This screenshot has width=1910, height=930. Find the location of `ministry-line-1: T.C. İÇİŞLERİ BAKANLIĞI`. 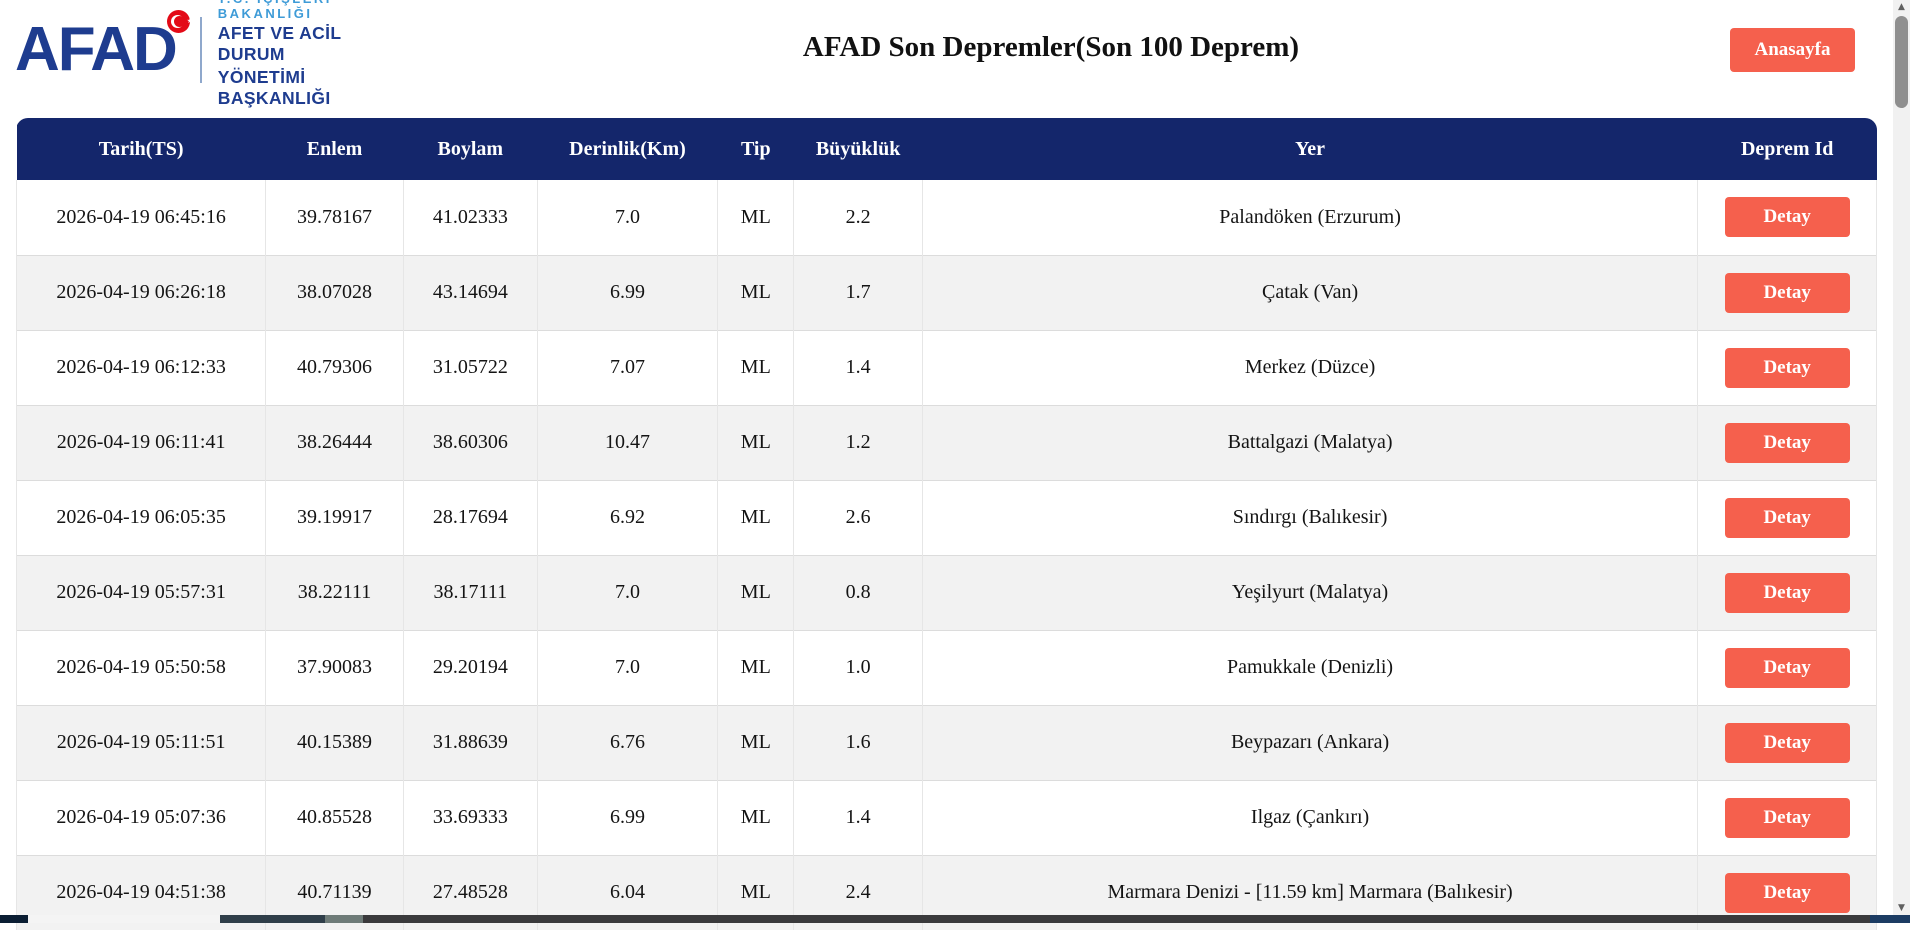

ministry-line-1: T.C. İÇİŞLERİ BAKANLIĞI is located at coordinates (295, 10).